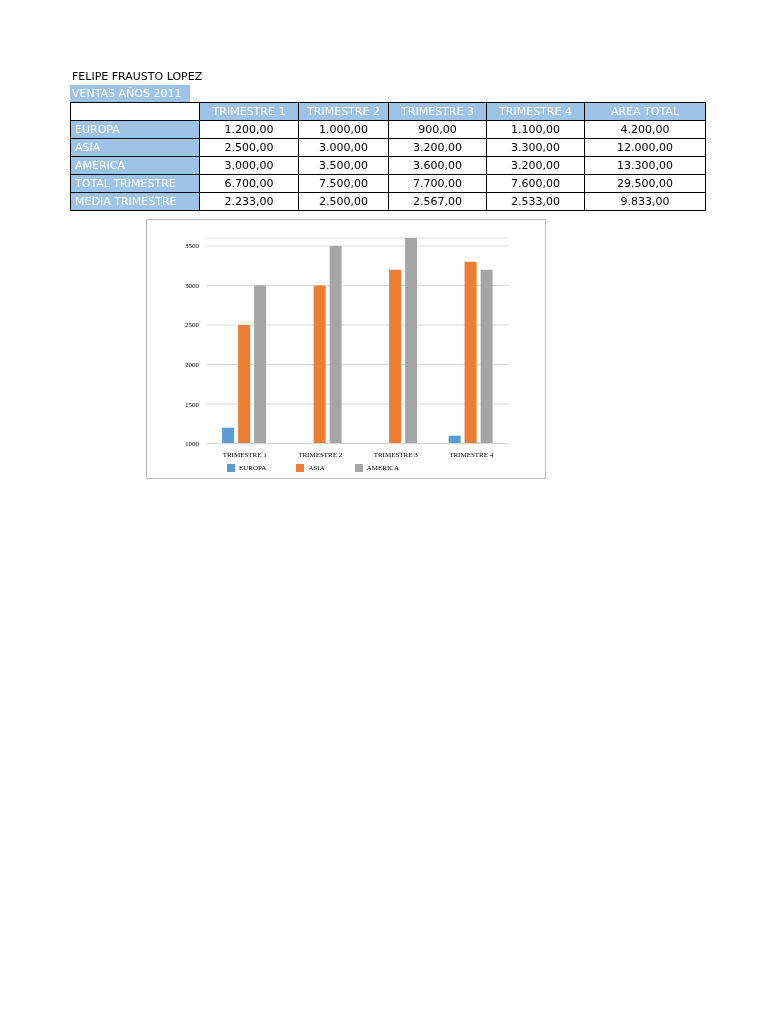  Describe the element at coordinates (135, 129) in the screenshot. I see `text: EUROPA` at that location.